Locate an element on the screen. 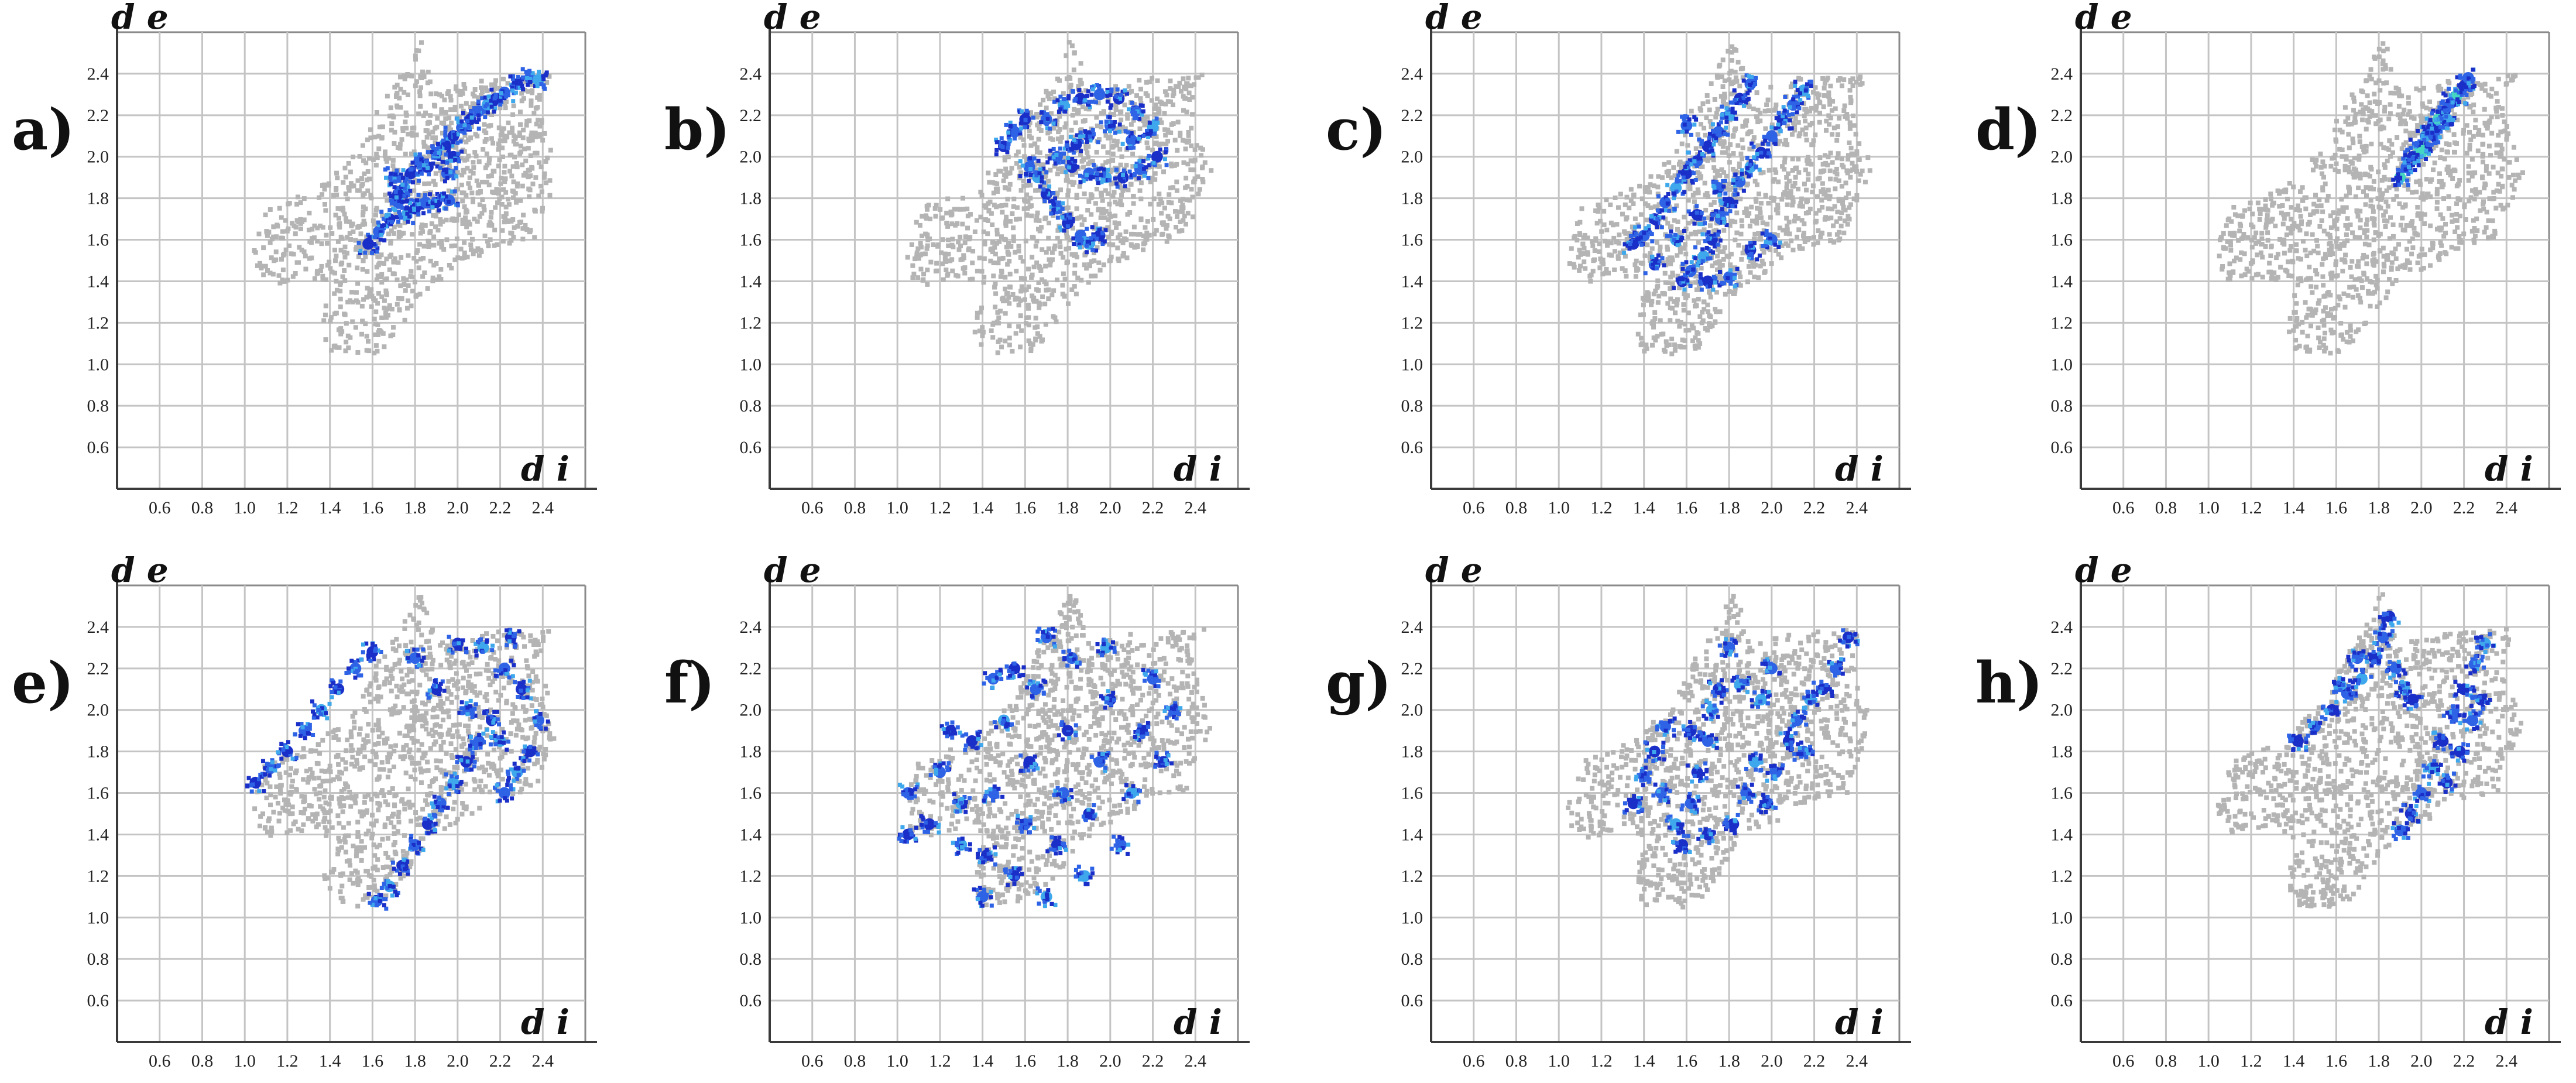 The width and height of the screenshot is (2576, 1083). x-tick-label: 0.6 is located at coordinates (1474, 507).